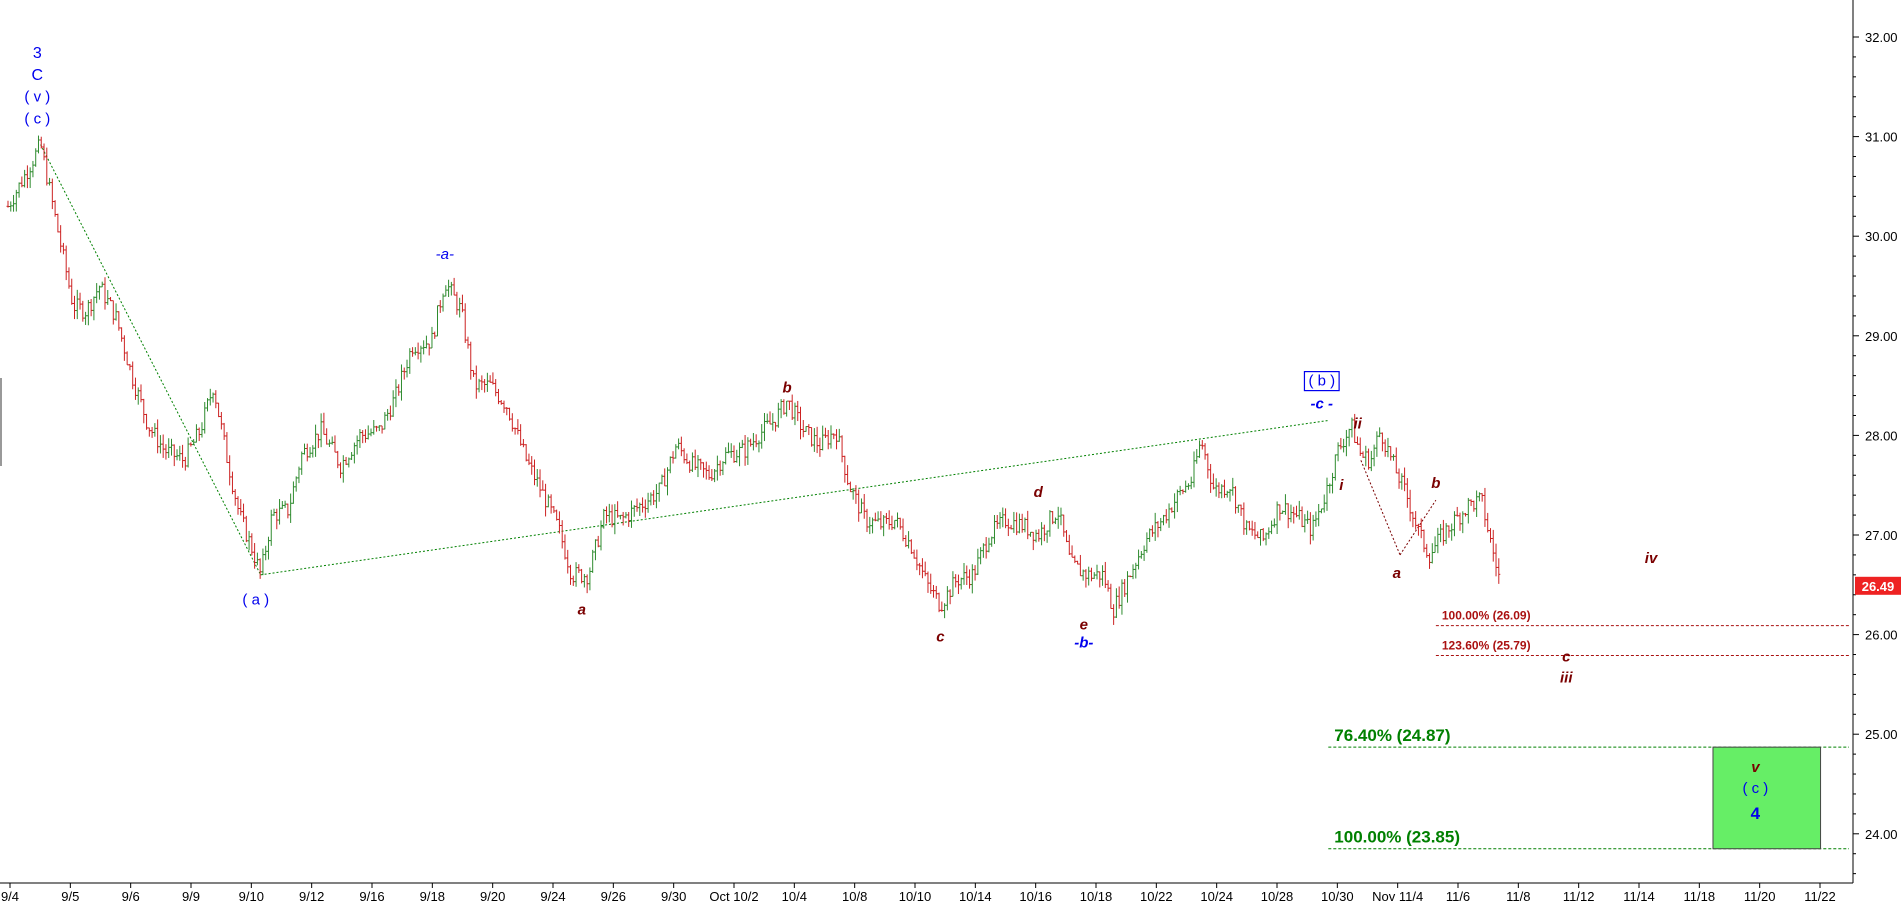 The height and width of the screenshot is (906, 1903). I want to click on x-tick-label: 9/20, so click(492, 896).